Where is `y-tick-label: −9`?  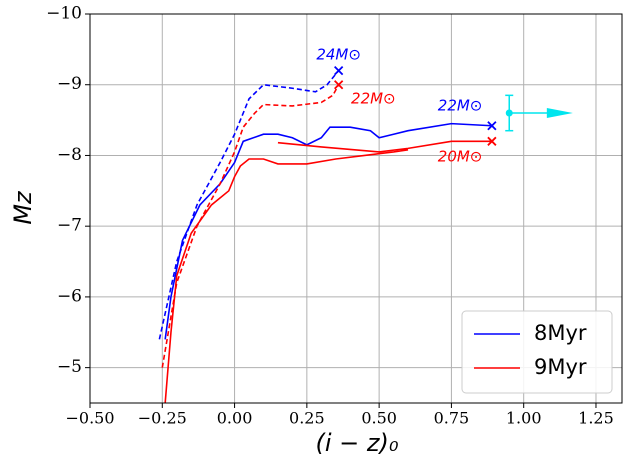
y-tick-label: −9 is located at coordinates (69, 84).